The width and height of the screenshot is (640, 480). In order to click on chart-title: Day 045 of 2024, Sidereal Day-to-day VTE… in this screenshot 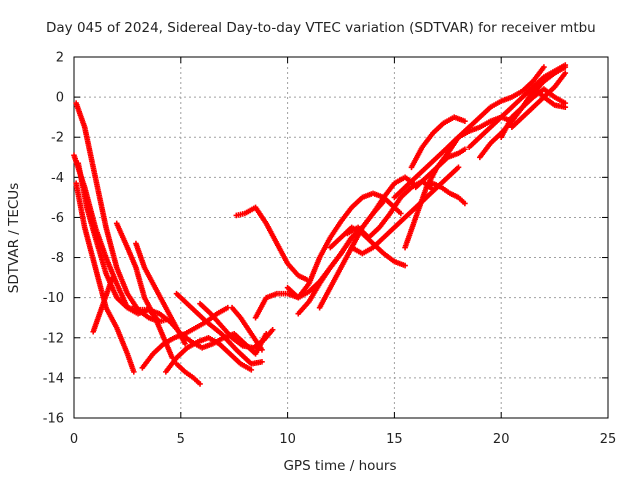, I will do `click(321, 28)`.